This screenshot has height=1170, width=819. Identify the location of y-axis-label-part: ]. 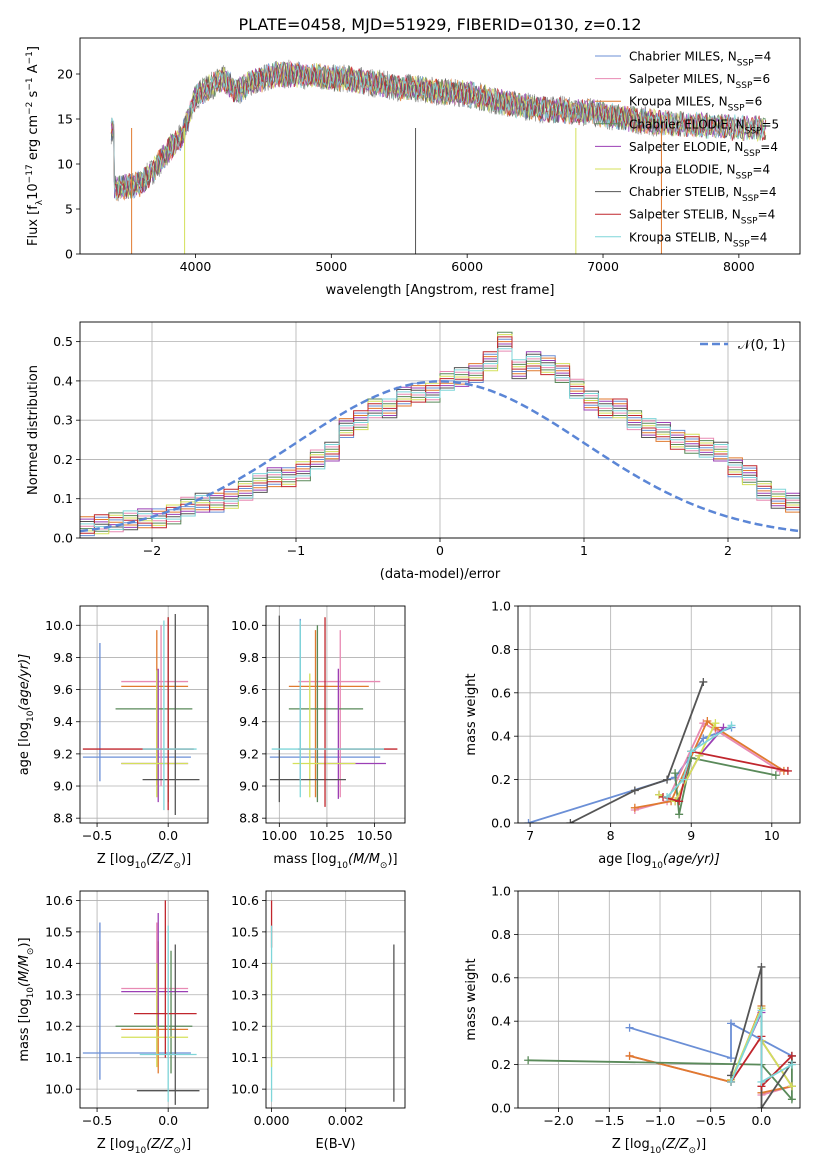
(33, 48).